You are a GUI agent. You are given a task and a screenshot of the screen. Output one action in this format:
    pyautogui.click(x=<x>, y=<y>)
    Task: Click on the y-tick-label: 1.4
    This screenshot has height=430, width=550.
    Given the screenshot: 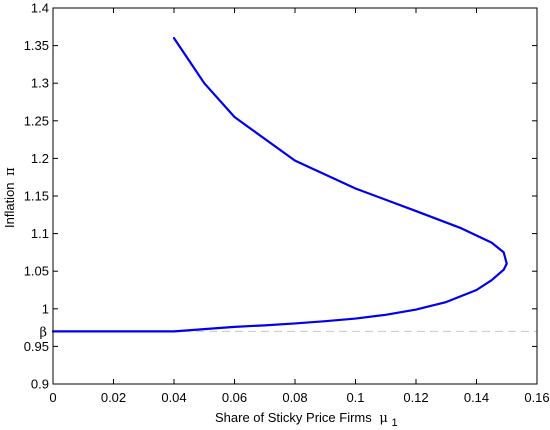 What is the action you would take?
    pyautogui.click(x=40, y=8)
    